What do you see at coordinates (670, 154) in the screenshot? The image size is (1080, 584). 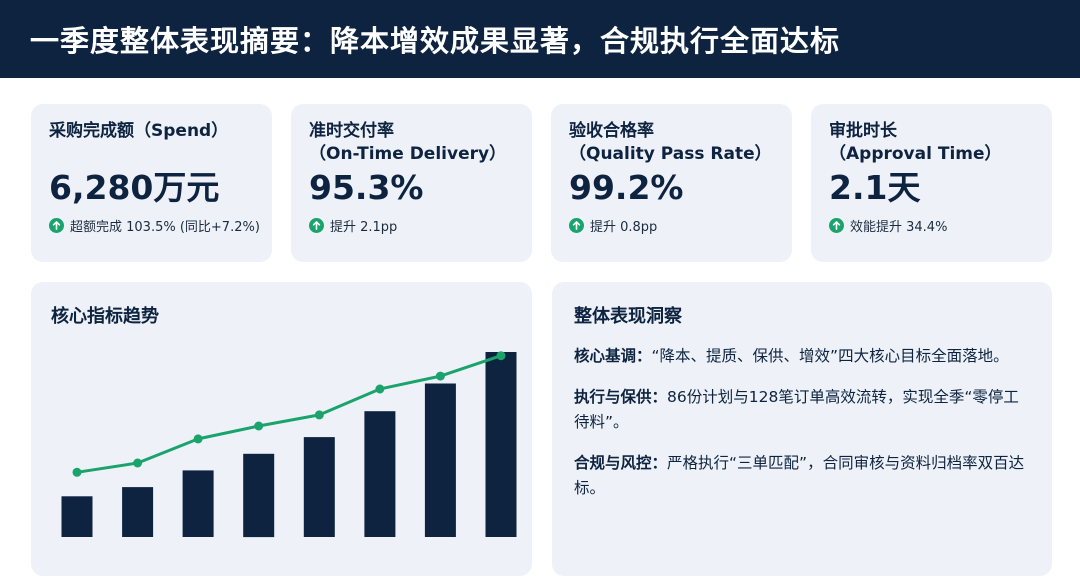 I see `kpi-label-line2: （Quality Pass Rate）` at bounding box center [670, 154].